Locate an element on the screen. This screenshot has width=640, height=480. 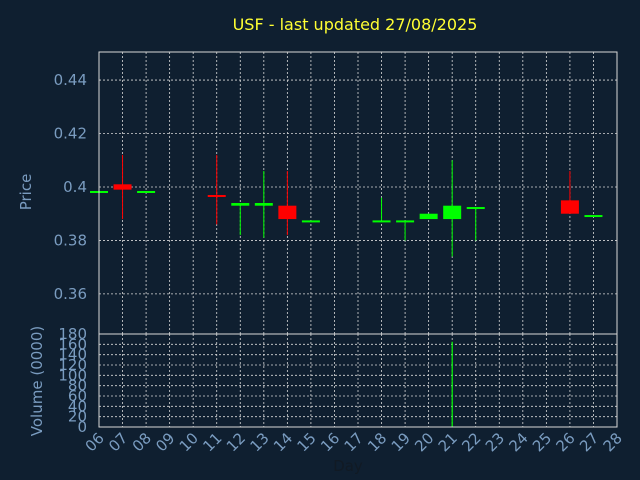
volume-tick-label: 160 is located at coordinates (72, 344).